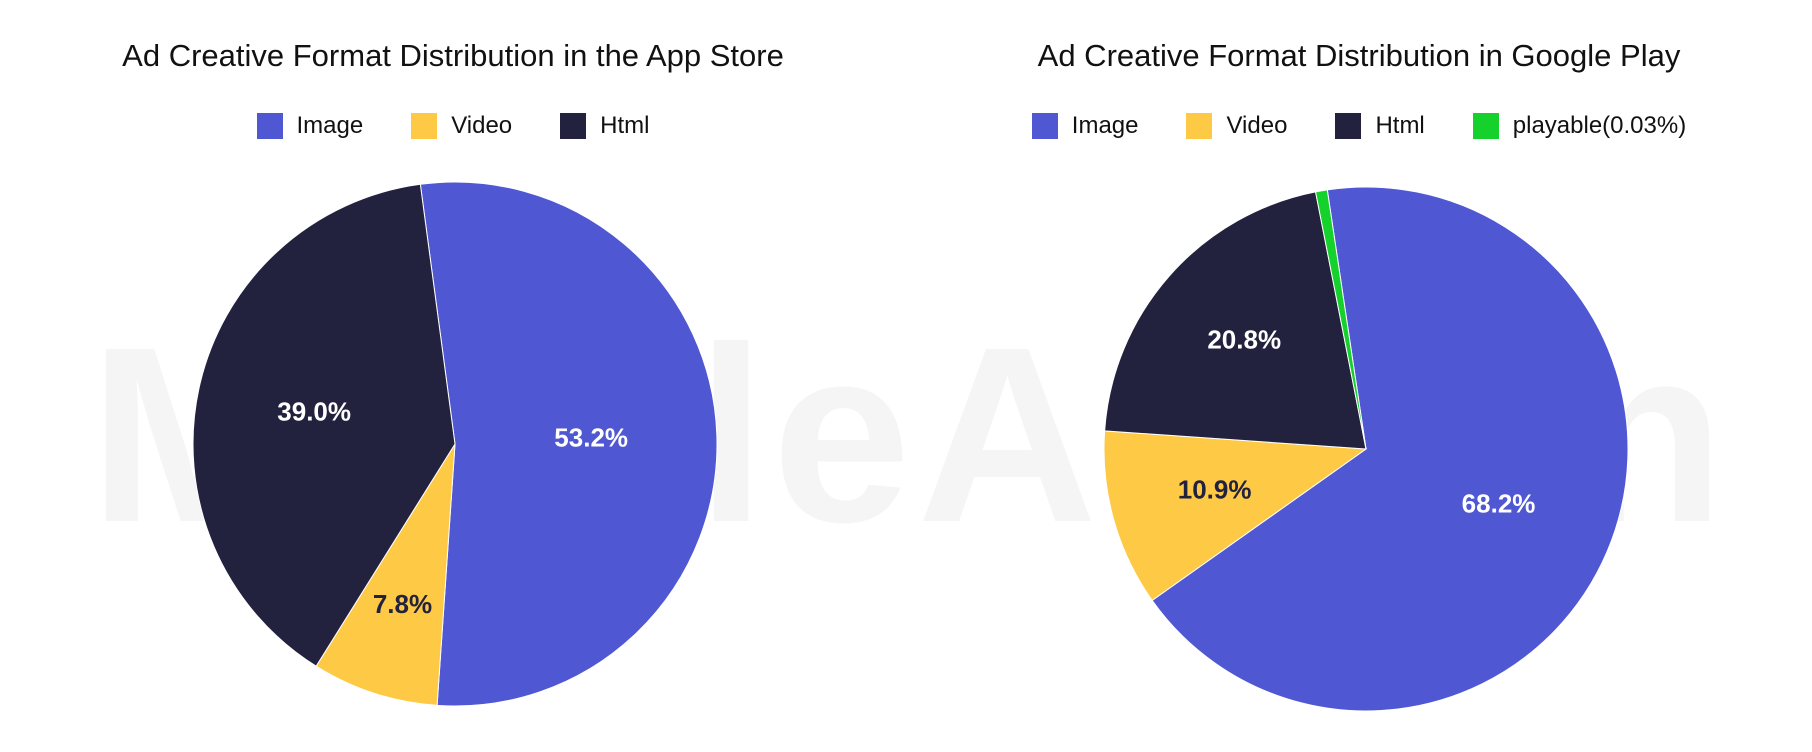  What do you see at coordinates (1599, 125) in the screenshot?
I see `legend-label: playable(0.03%)` at bounding box center [1599, 125].